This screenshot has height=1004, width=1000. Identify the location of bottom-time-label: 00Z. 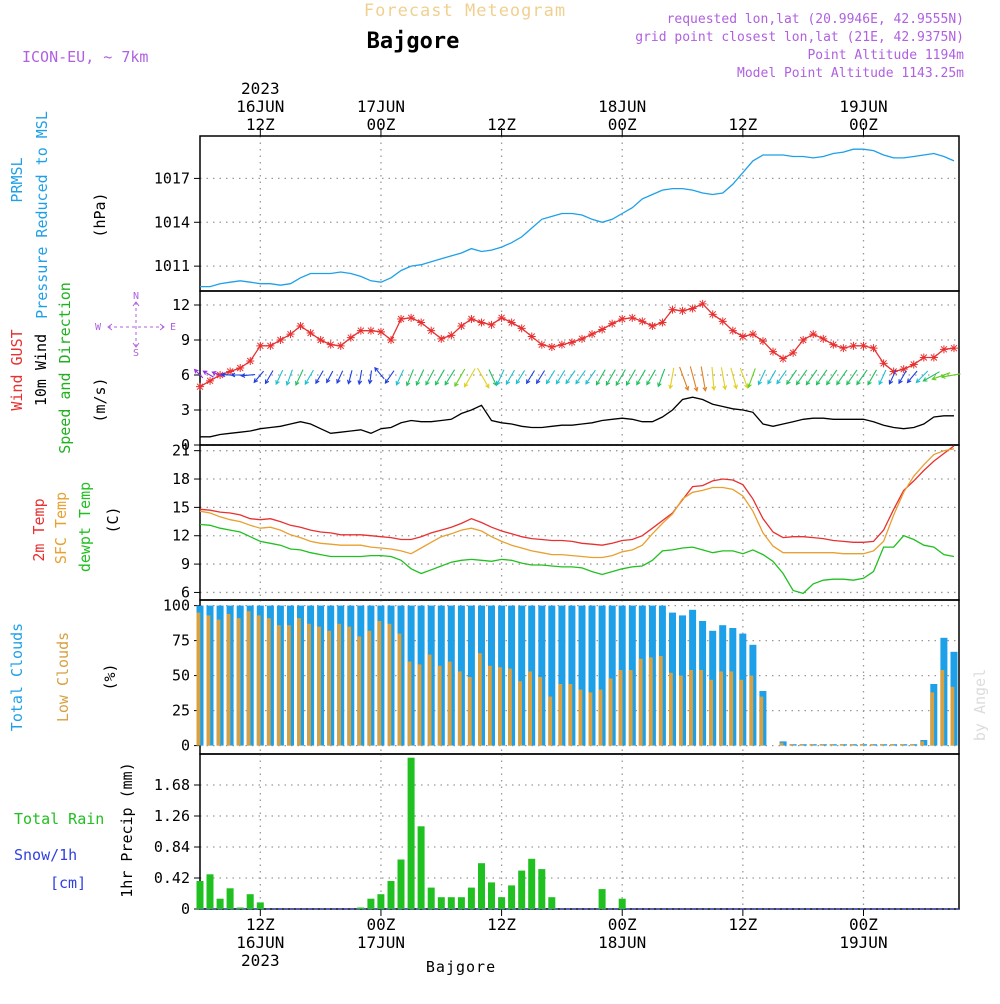
(863, 924).